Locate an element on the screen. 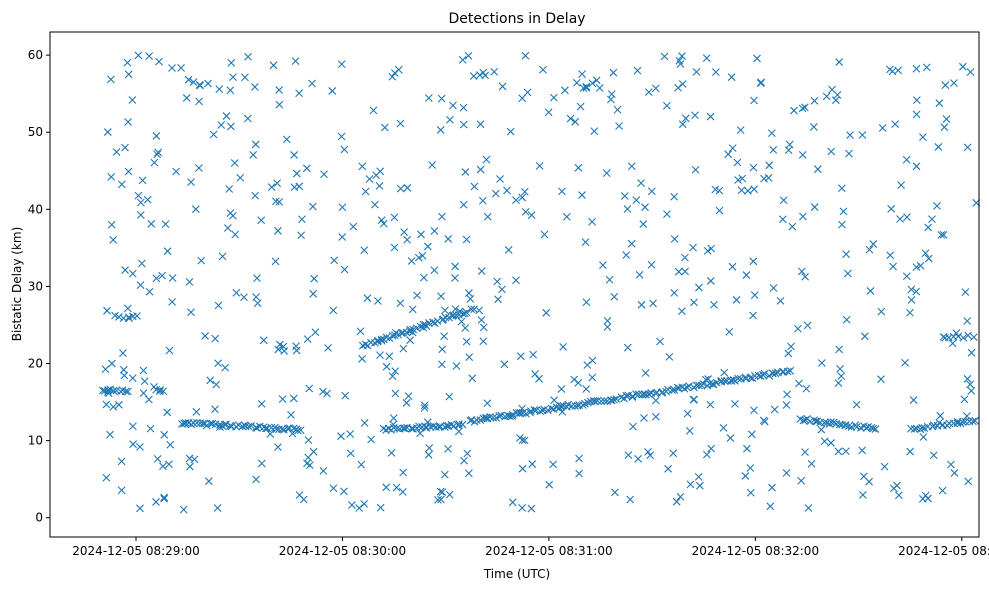 The image size is (989, 590). x-tick-label: 2024-12-05 08:33:00 is located at coordinates (943, 551).